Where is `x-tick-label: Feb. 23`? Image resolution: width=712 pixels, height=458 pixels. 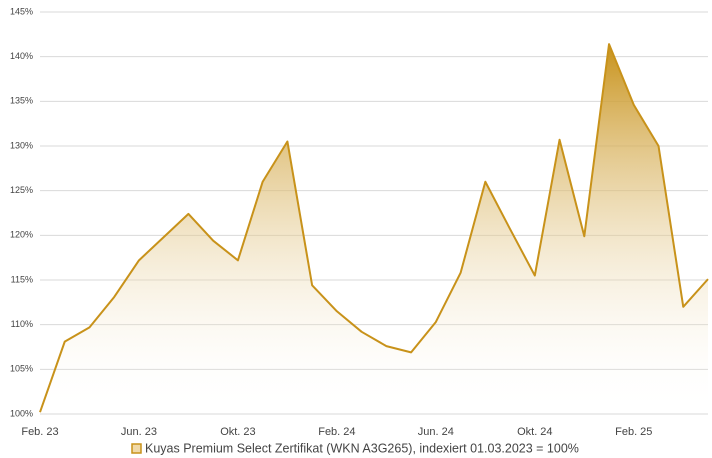
x-tick-label: Feb. 23 is located at coordinates (39, 432).